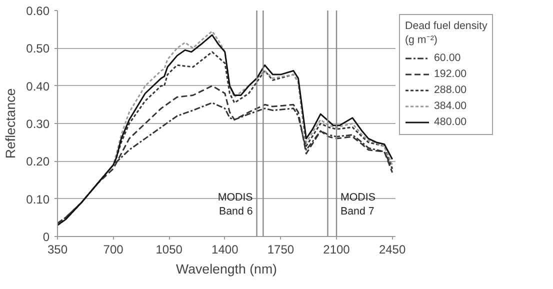 The height and width of the screenshot is (289, 553). I want to click on x-tick-label: 1750, so click(280, 249).